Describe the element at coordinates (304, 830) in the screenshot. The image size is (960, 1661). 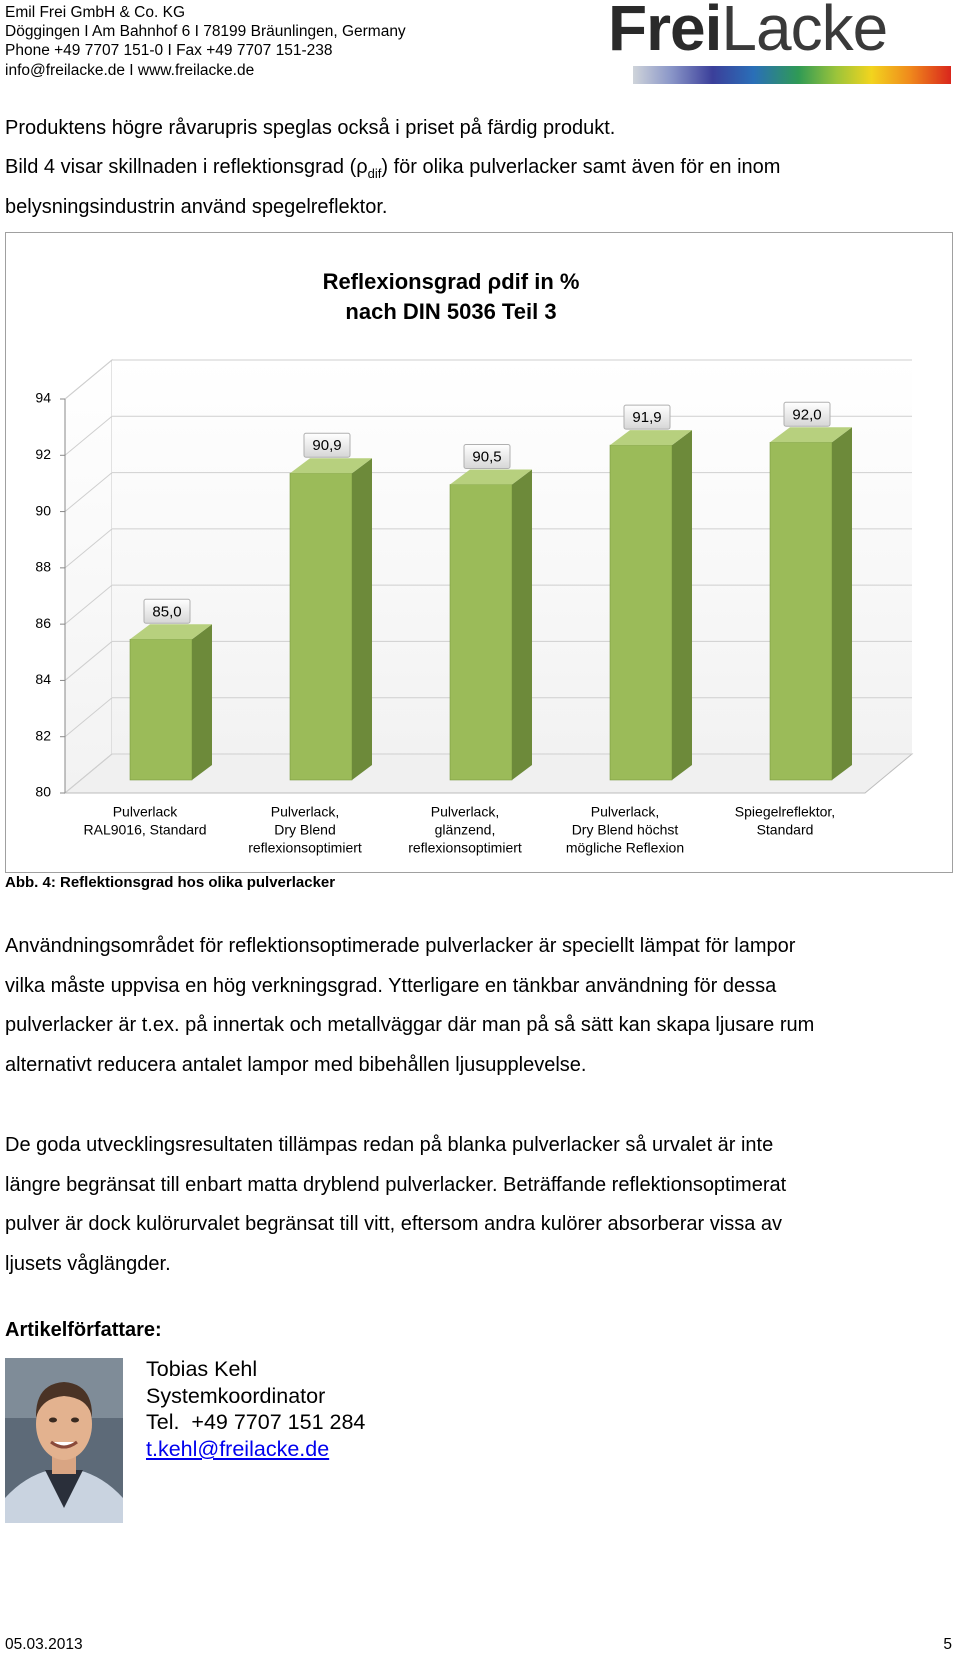
I see `x-tick-label: Dry Blend` at that location.